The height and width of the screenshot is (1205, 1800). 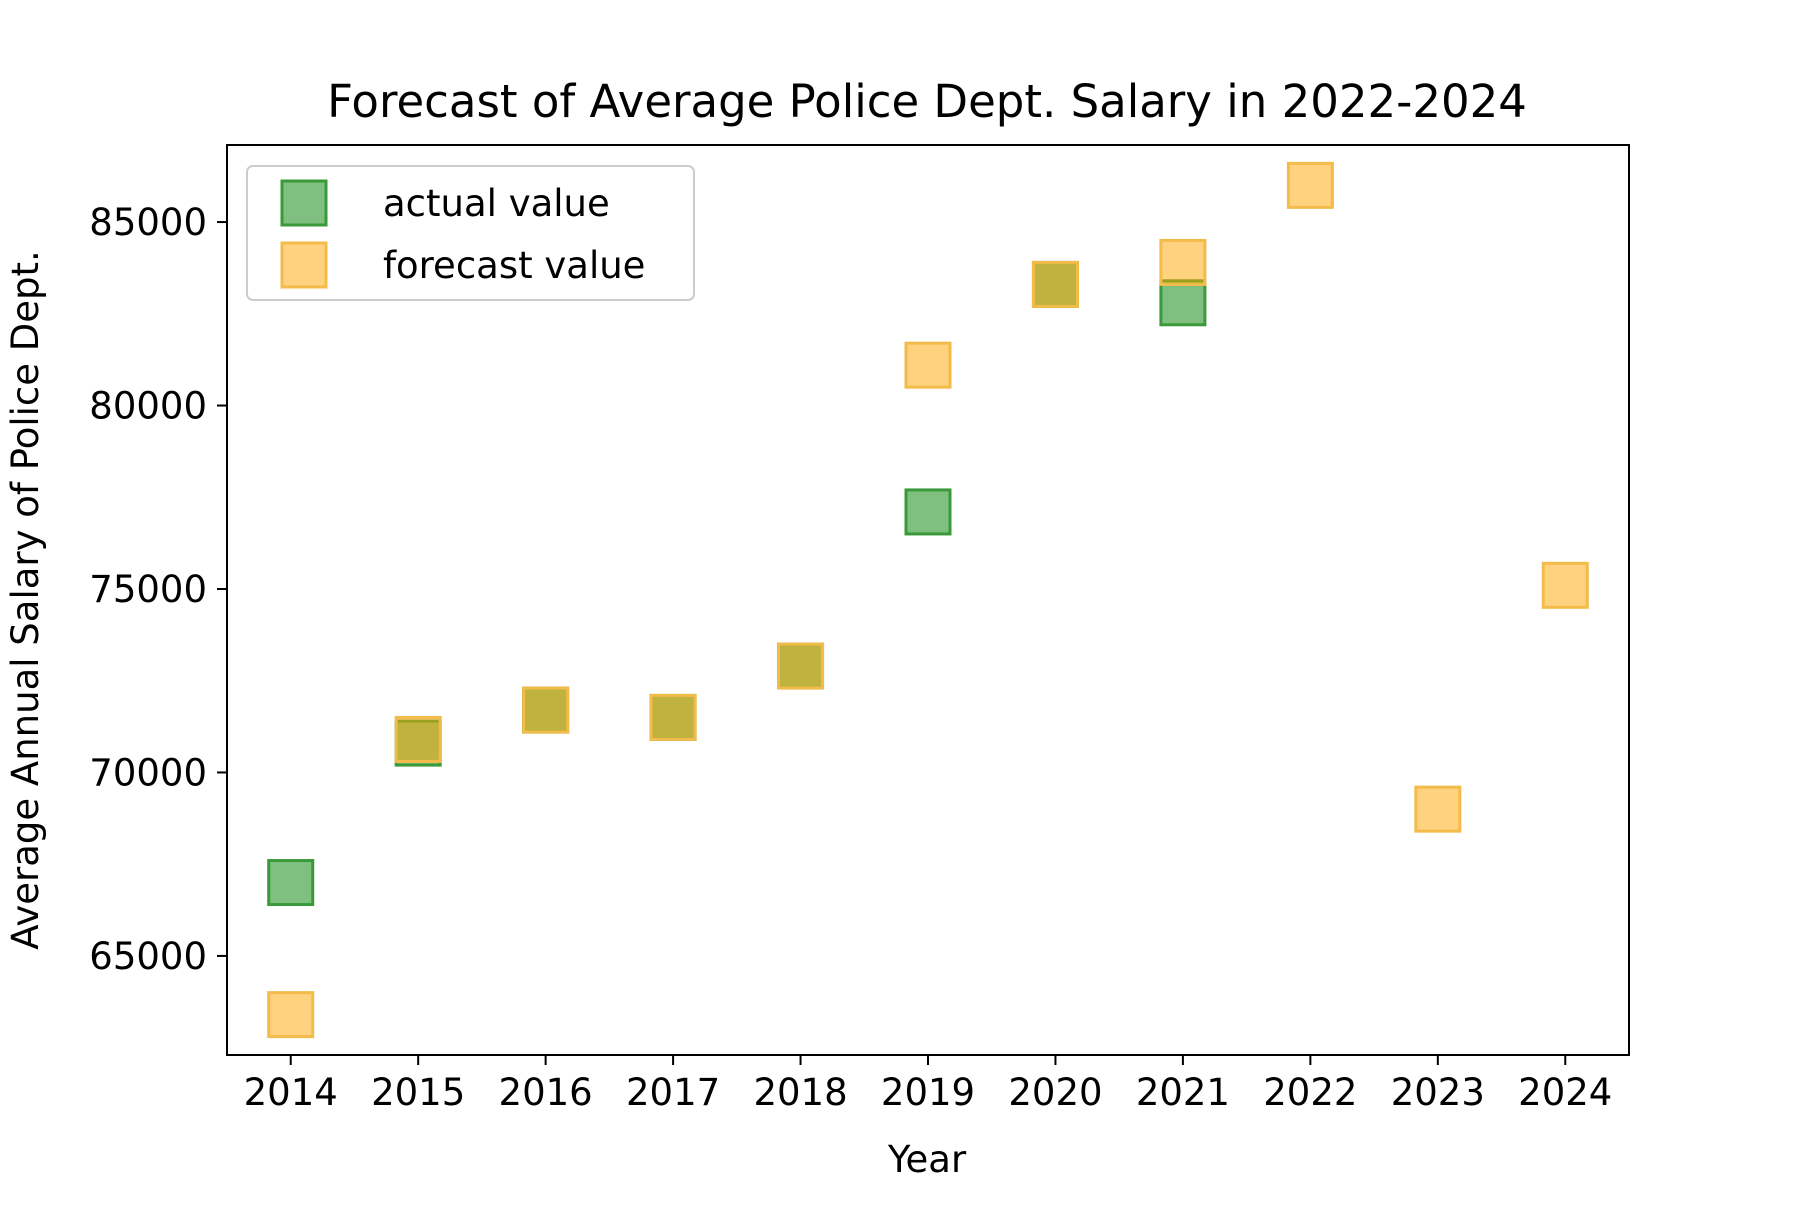 What do you see at coordinates (148, 222) in the screenshot?
I see `y-tick-label: 85000` at bounding box center [148, 222].